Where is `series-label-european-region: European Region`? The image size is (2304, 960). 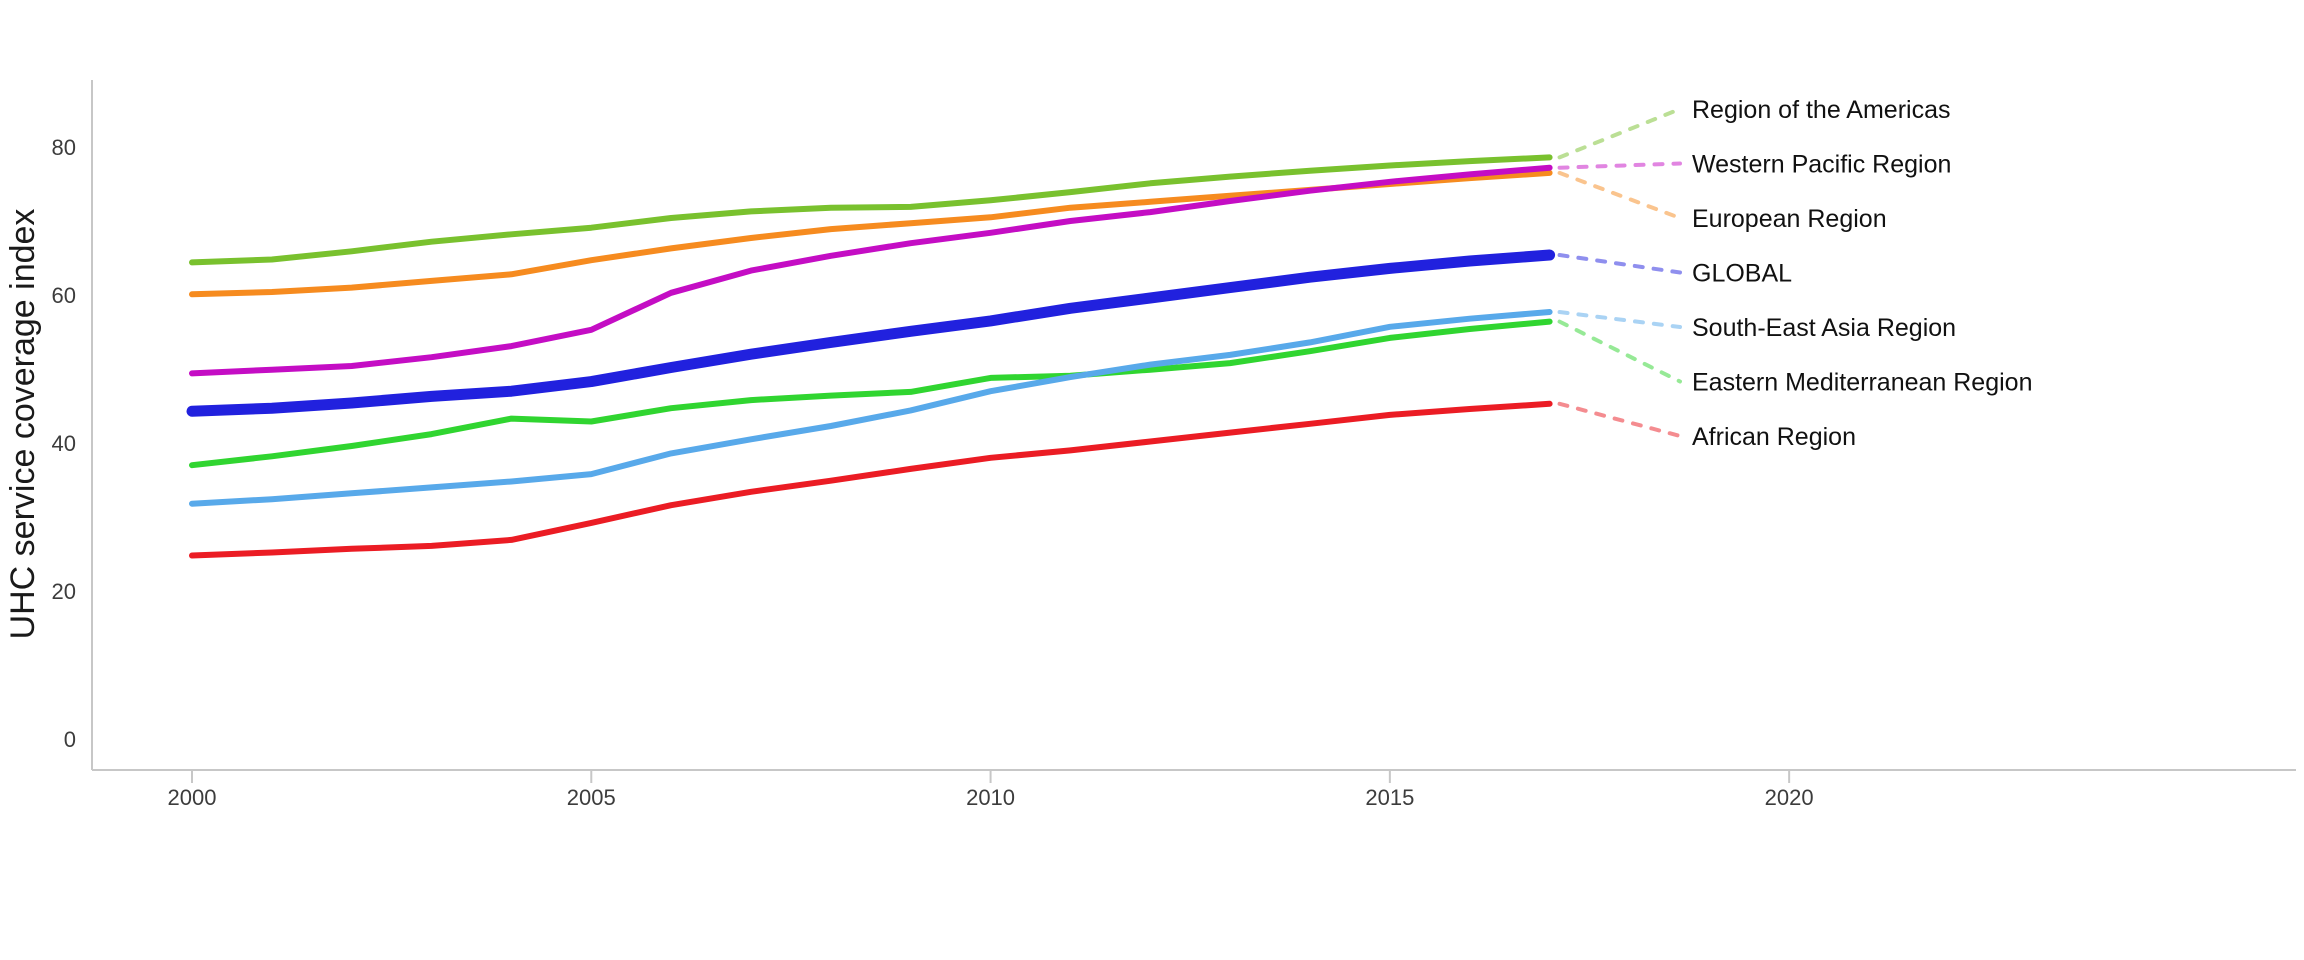 series-label-european-region: European Region is located at coordinates (1789, 219).